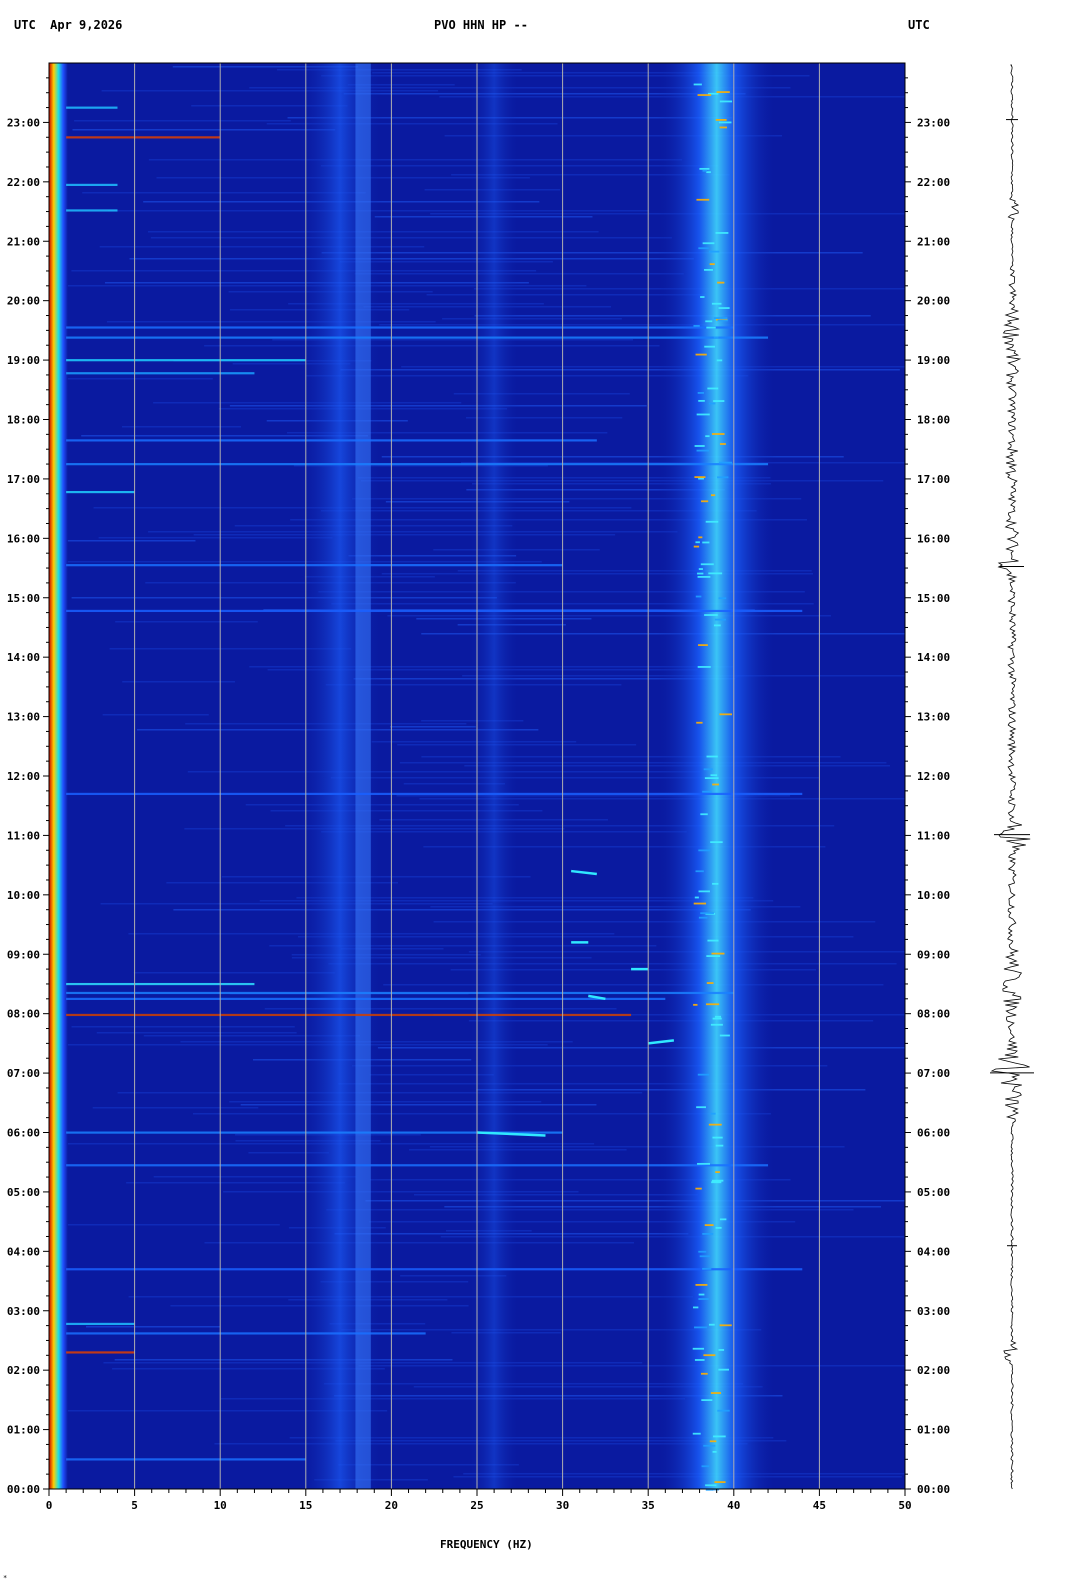 This screenshot has width=1066, height=1584. What do you see at coordinates (23, 1430) in the screenshot?
I see `y-tick-label-left: 01:00` at bounding box center [23, 1430].